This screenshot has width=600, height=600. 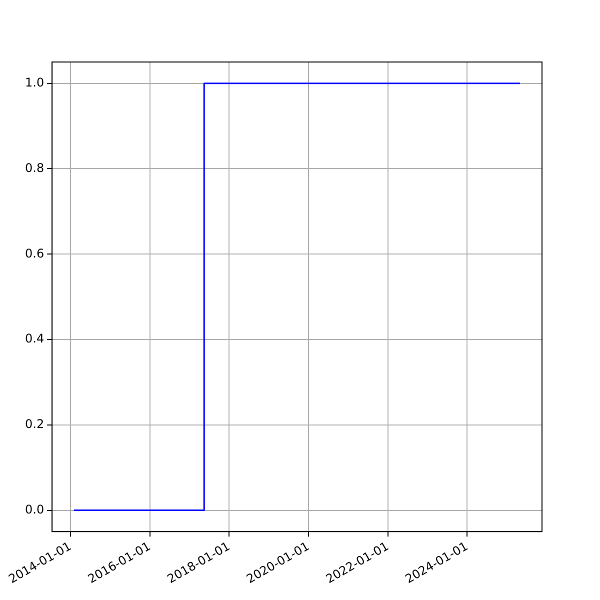 I want to click on y-tick-label: 0.2, so click(x=34, y=424).